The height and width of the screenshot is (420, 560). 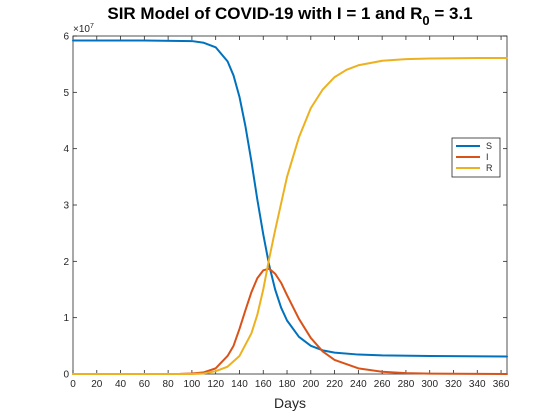 I want to click on legend-label-i: I, so click(x=487, y=157).